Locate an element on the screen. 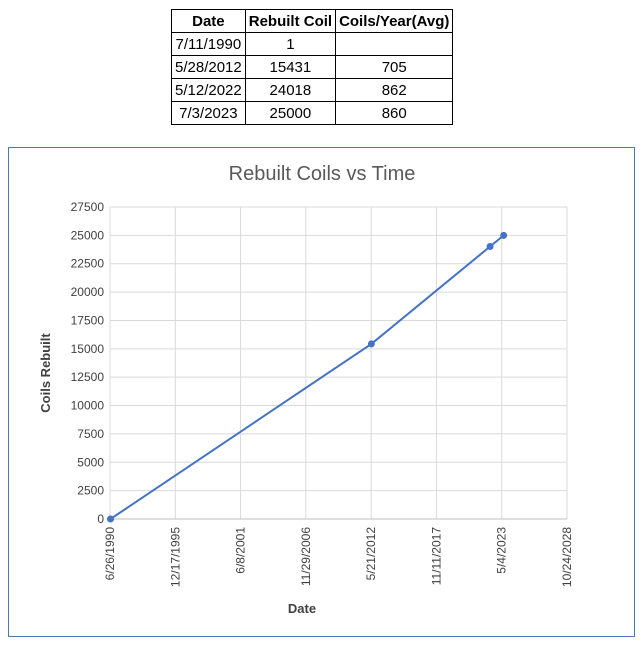 Image resolution: width=644 pixels, height=645 pixels. x-tick-label: 11/11/2017 is located at coordinates (436, 556).